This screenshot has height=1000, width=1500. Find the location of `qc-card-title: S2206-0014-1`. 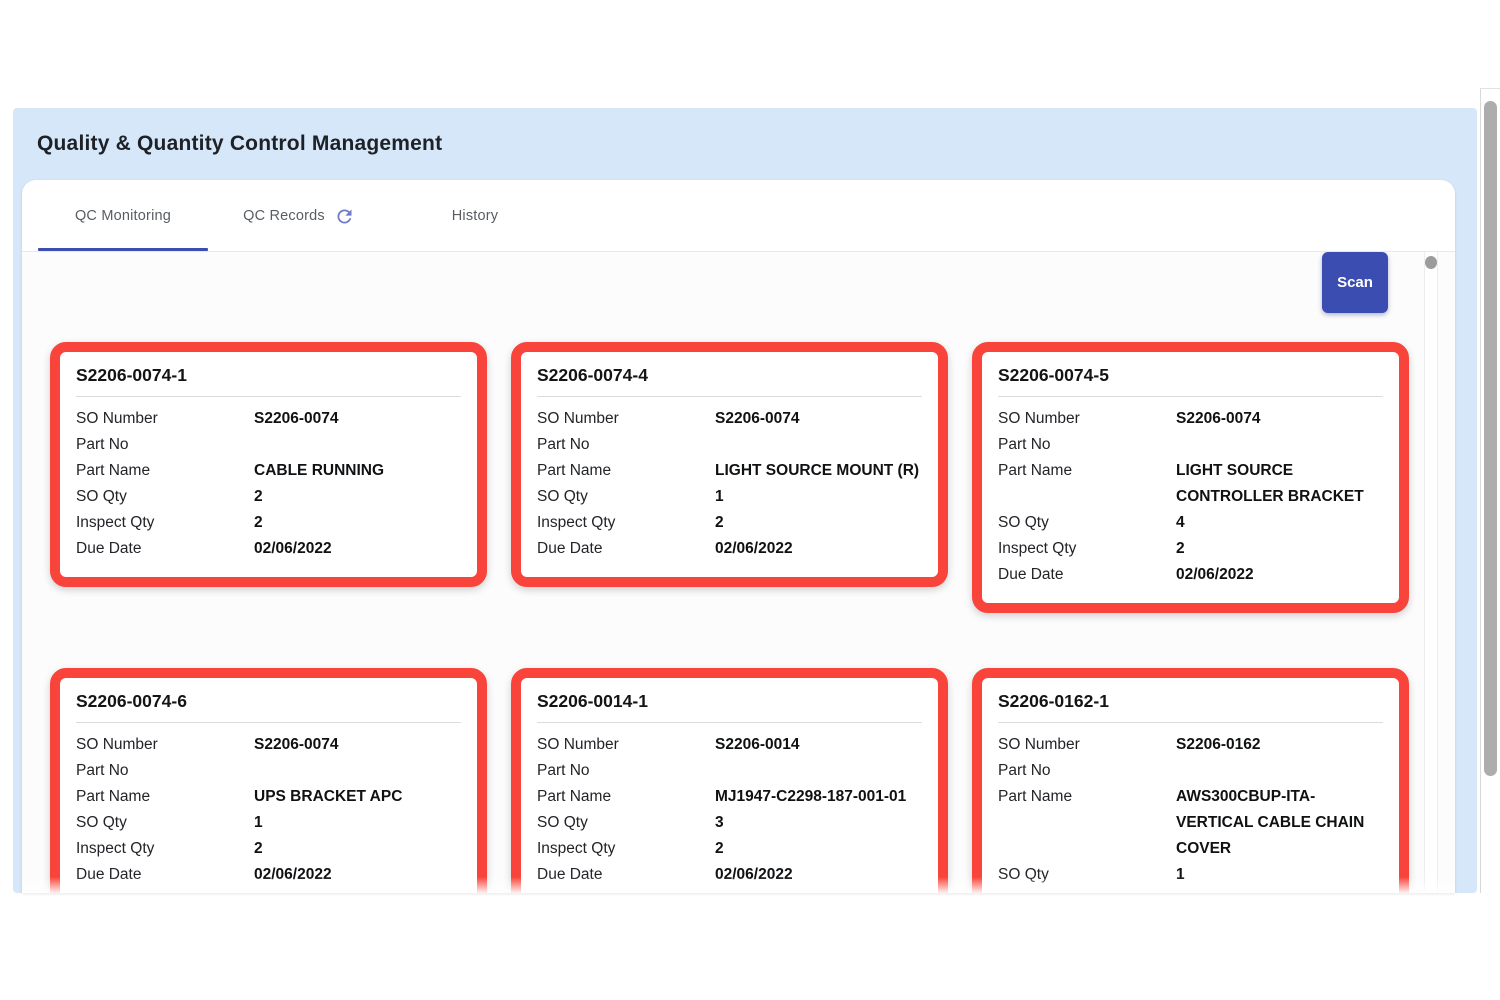

qc-card-title: S2206-0014-1 is located at coordinates (592, 701).